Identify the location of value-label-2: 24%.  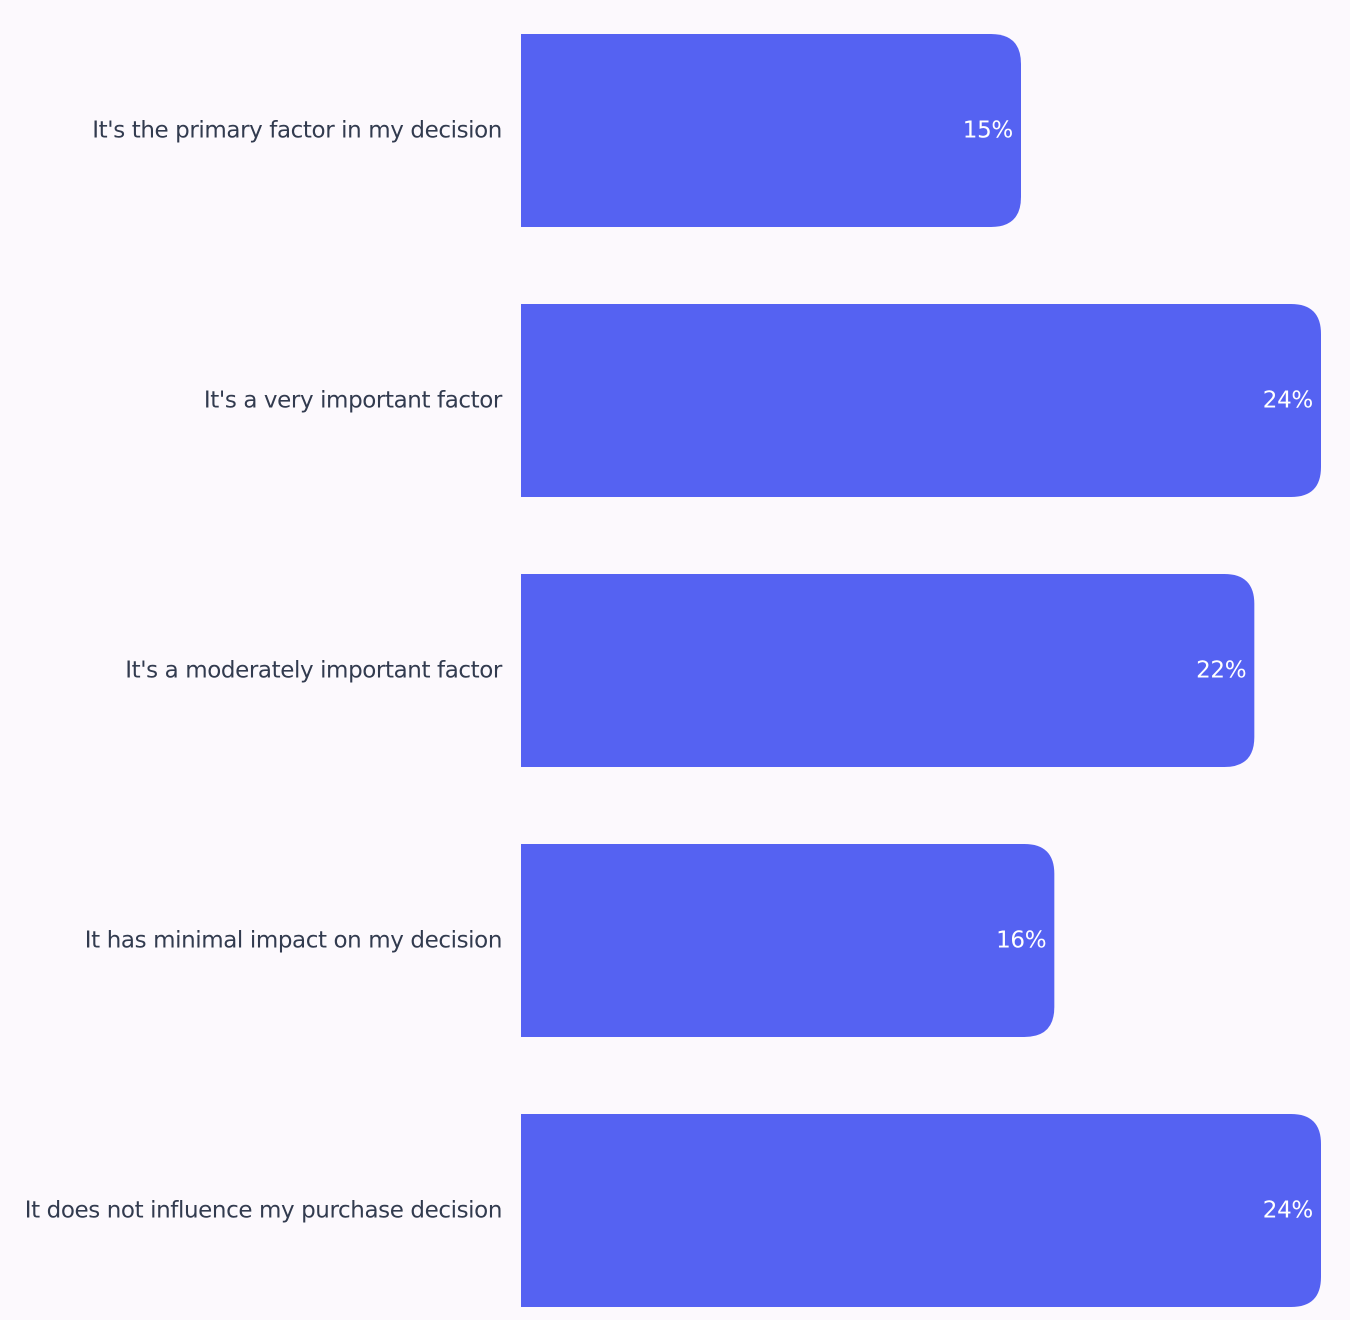
(1288, 401).